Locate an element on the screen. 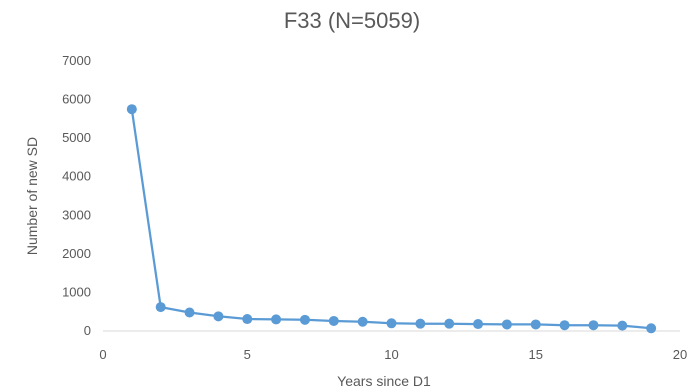 The width and height of the screenshot is (692, 392). x-tick-label: 10 is located at coordinates (391, 354).